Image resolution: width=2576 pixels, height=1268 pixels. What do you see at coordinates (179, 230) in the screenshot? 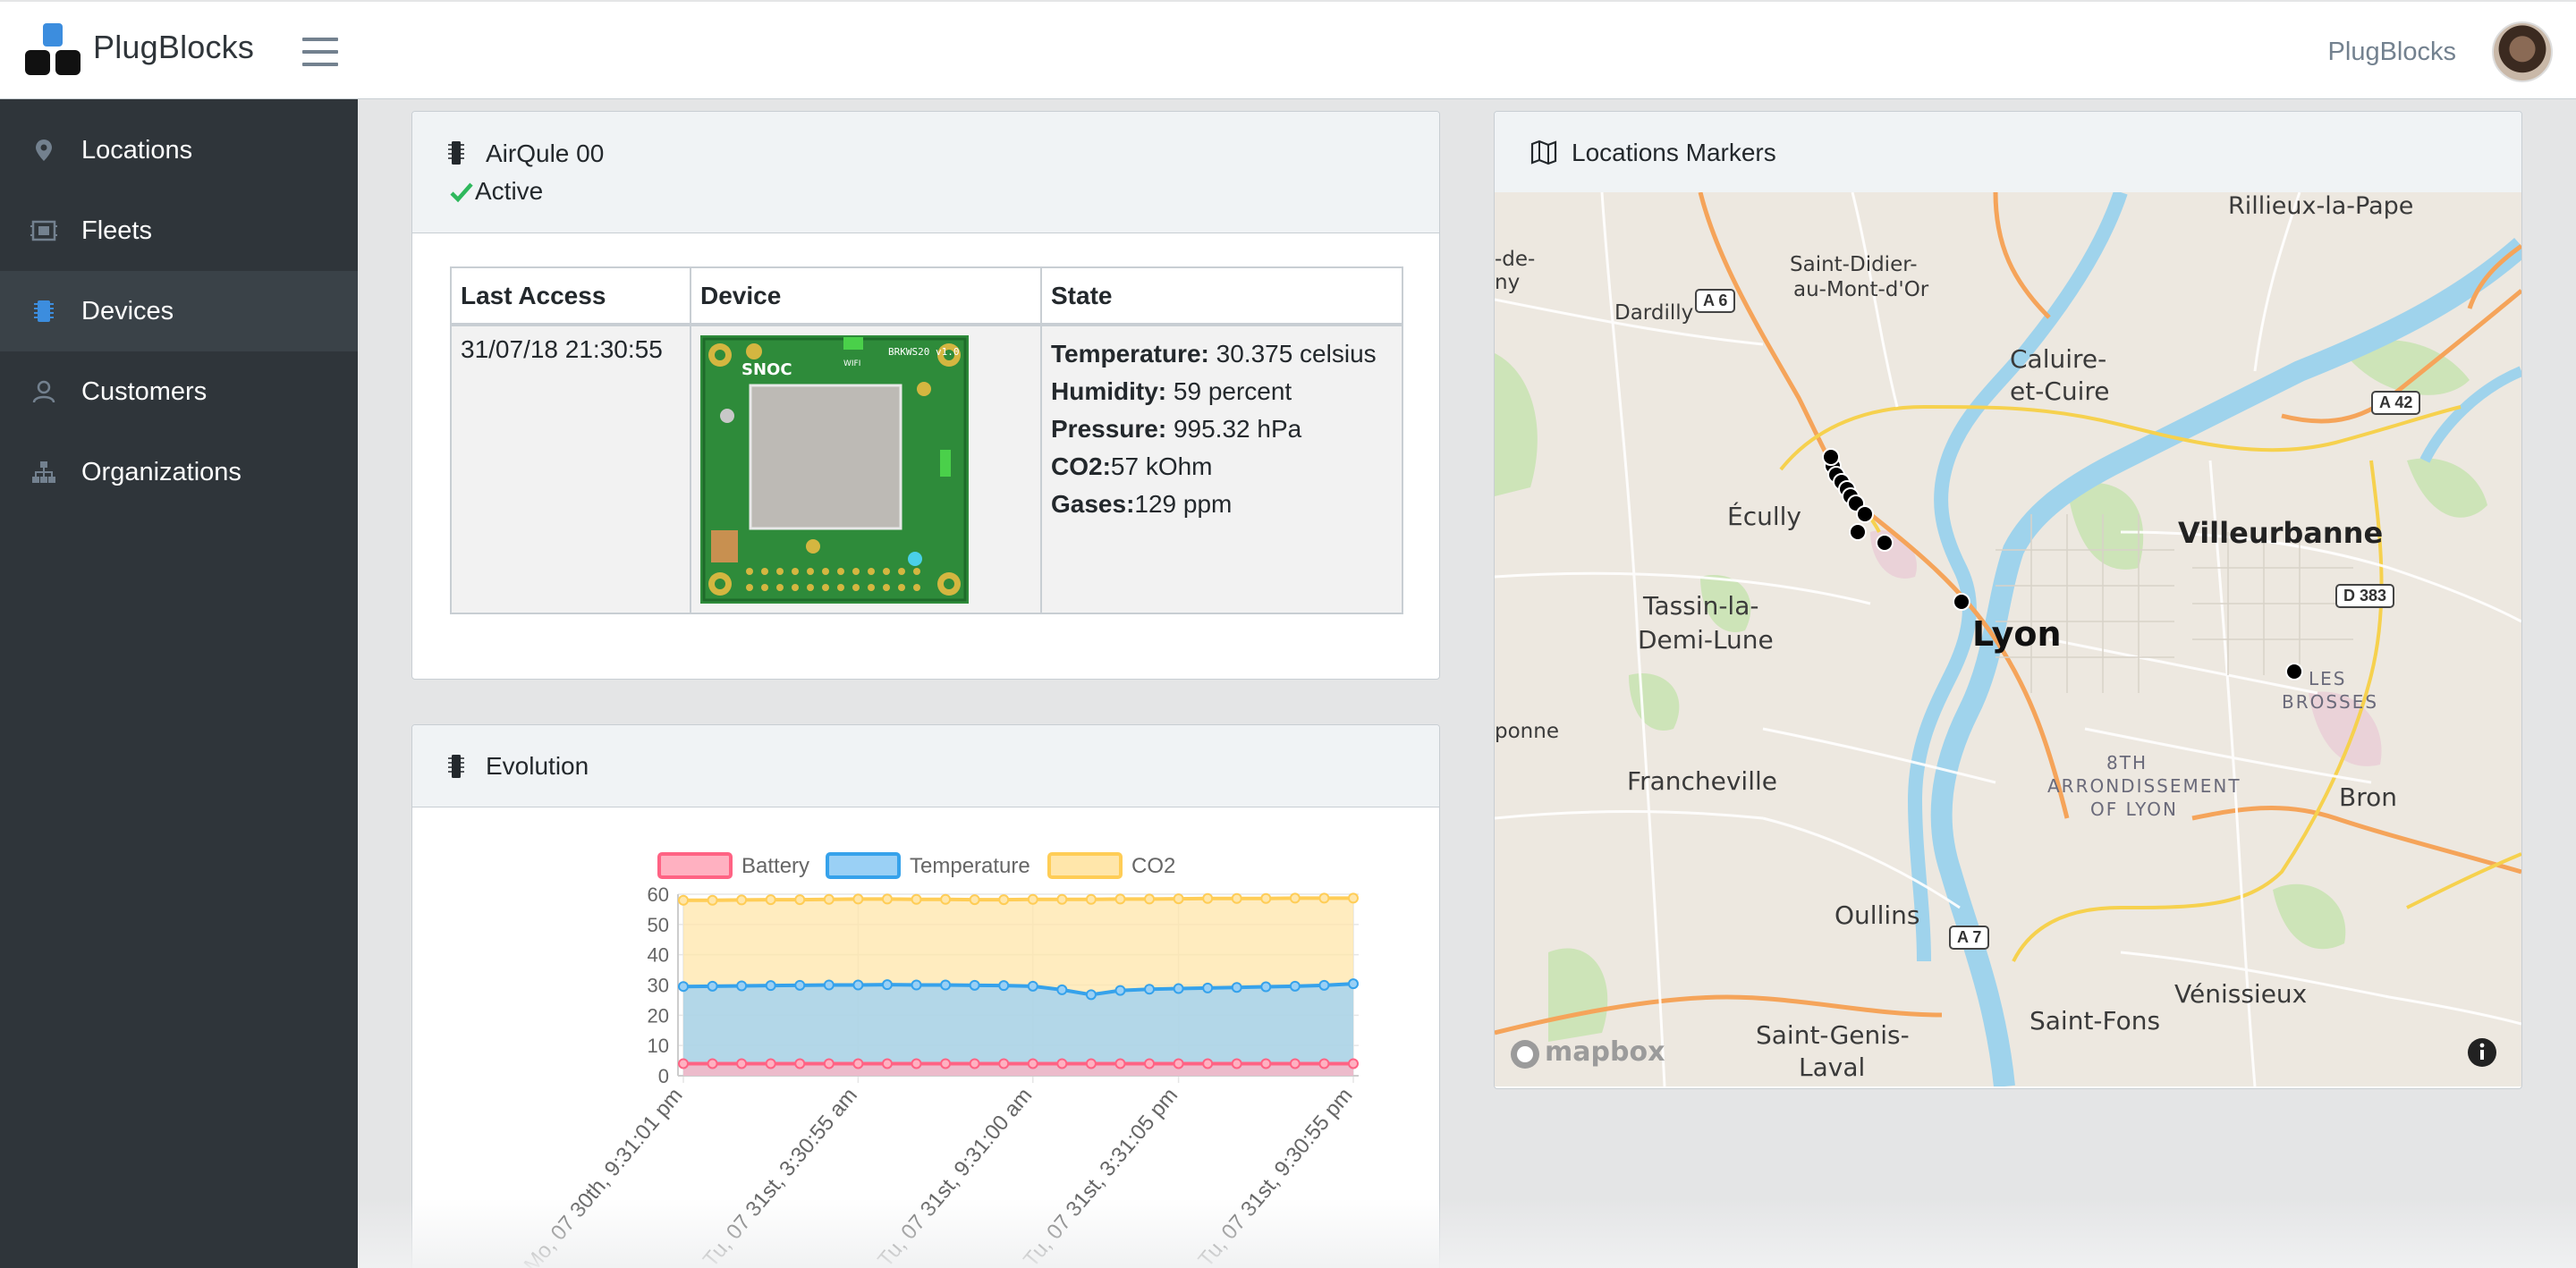
I see `sidebar-item-fleets: Fleets` at bounding box center [179, 230].